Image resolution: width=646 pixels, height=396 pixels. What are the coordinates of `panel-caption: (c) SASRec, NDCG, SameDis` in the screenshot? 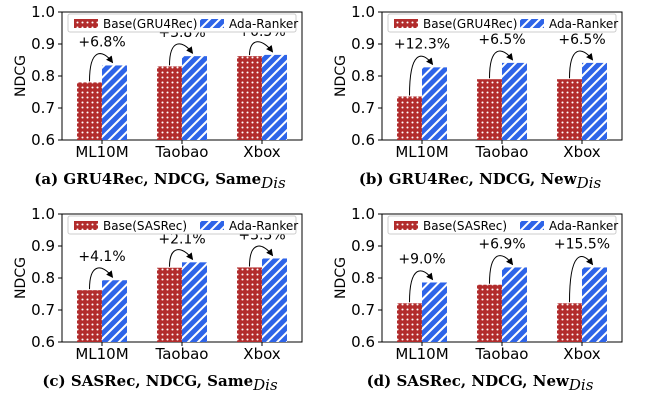 It's located at (160, 383).